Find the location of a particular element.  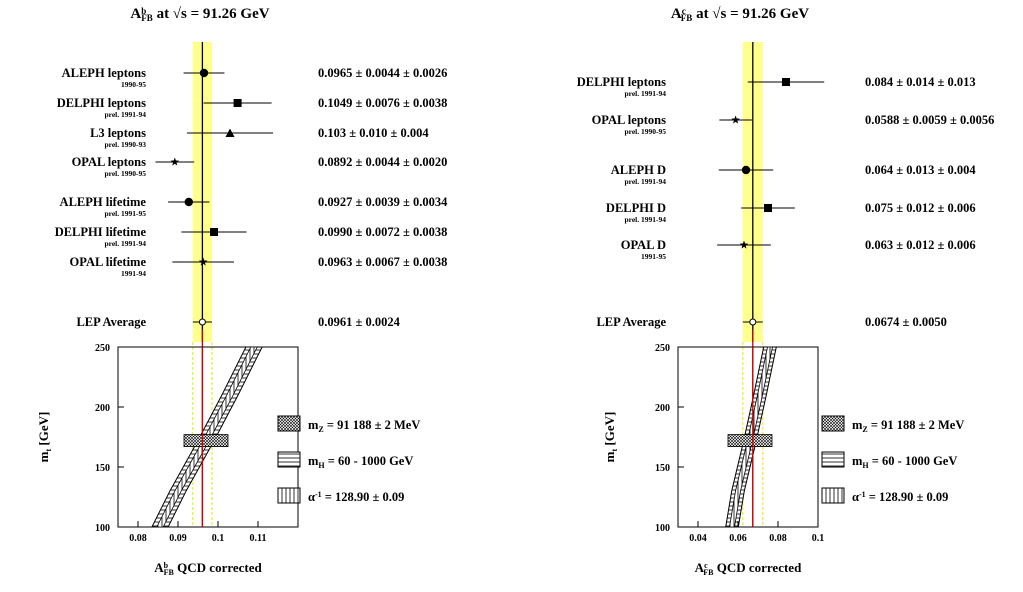

legend-label: mH = 60 - 1000 GeV is located at coordinates (904, 462).